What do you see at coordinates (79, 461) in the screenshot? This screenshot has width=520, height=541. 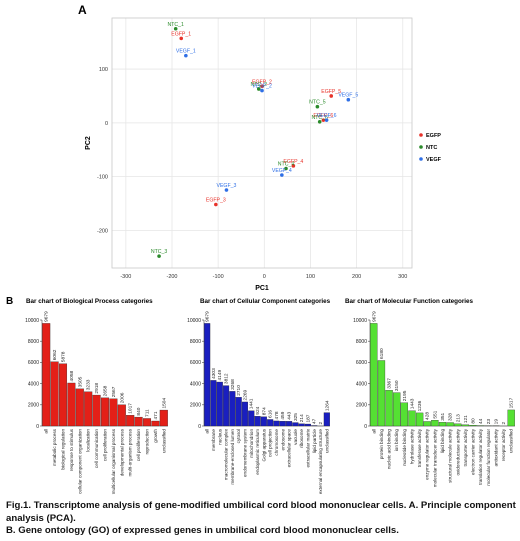 I see `bp-category-label: cellular component organization` at bounding box center [79, 461].